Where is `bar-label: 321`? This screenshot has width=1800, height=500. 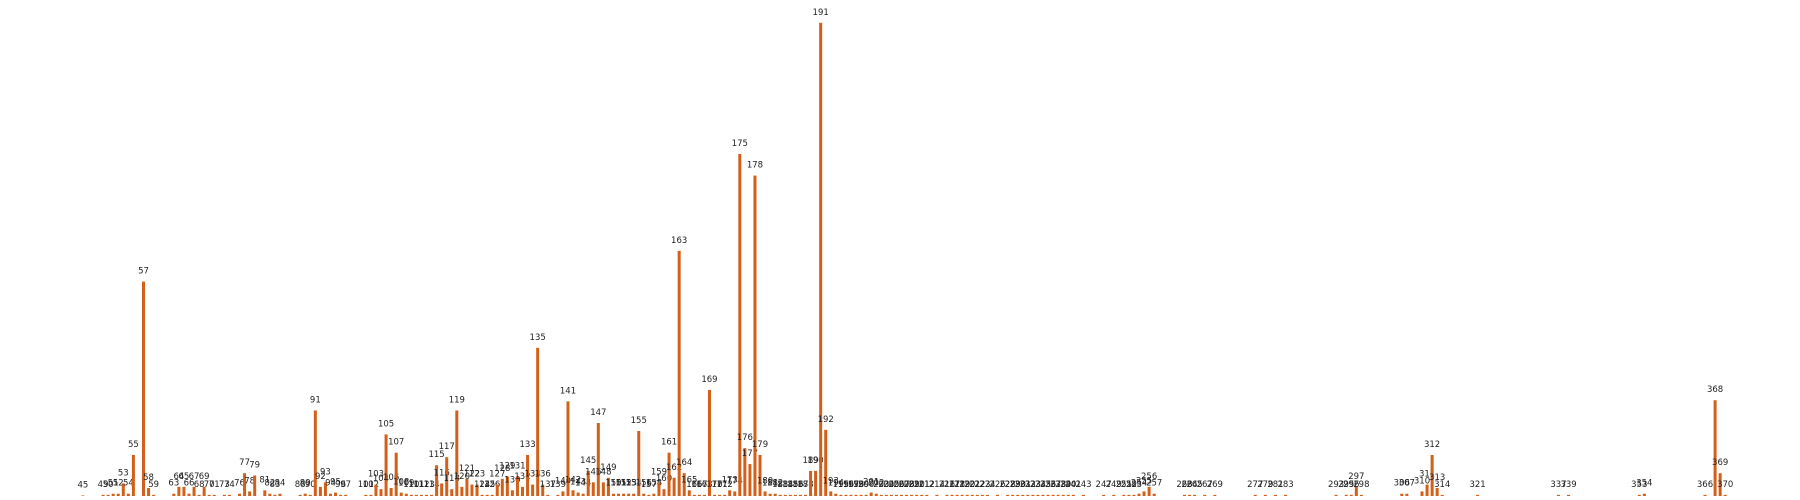
bar-label: 321 is located at coordinates (1477, 485).